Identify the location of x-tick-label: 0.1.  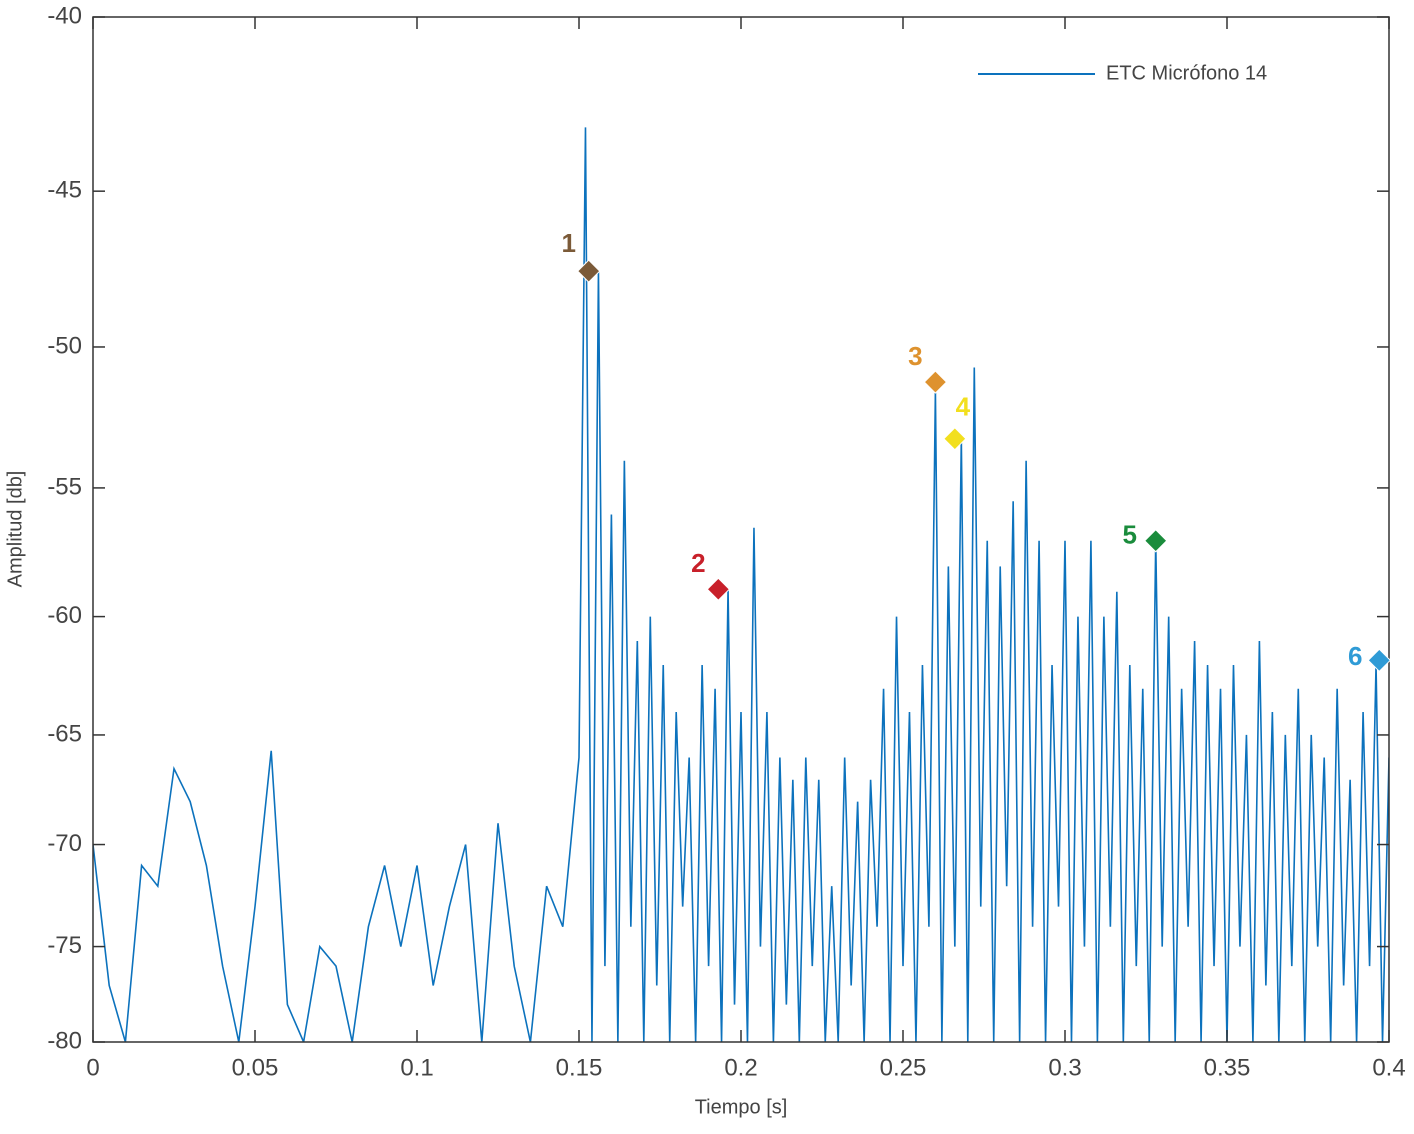
(416, 1067).